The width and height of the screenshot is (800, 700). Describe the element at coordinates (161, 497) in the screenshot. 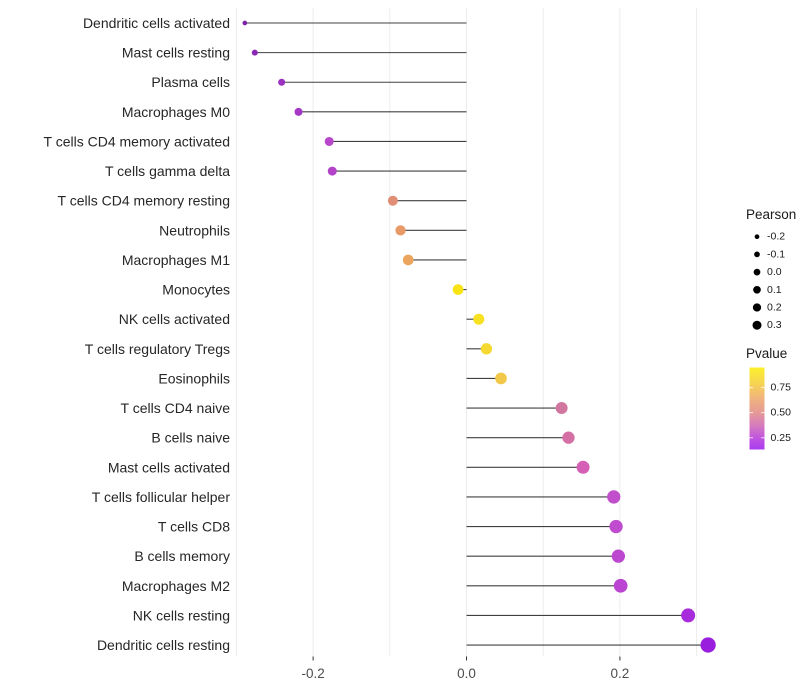

I see `category-label: T cells follicular helper` at that location.